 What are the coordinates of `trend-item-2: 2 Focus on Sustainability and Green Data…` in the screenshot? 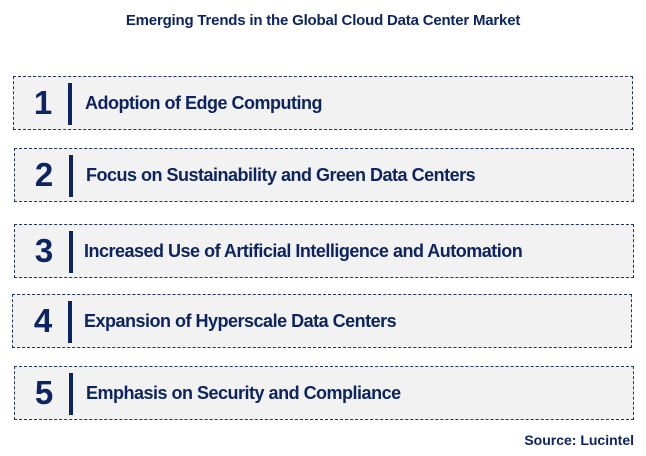 It's located at (324, 175).